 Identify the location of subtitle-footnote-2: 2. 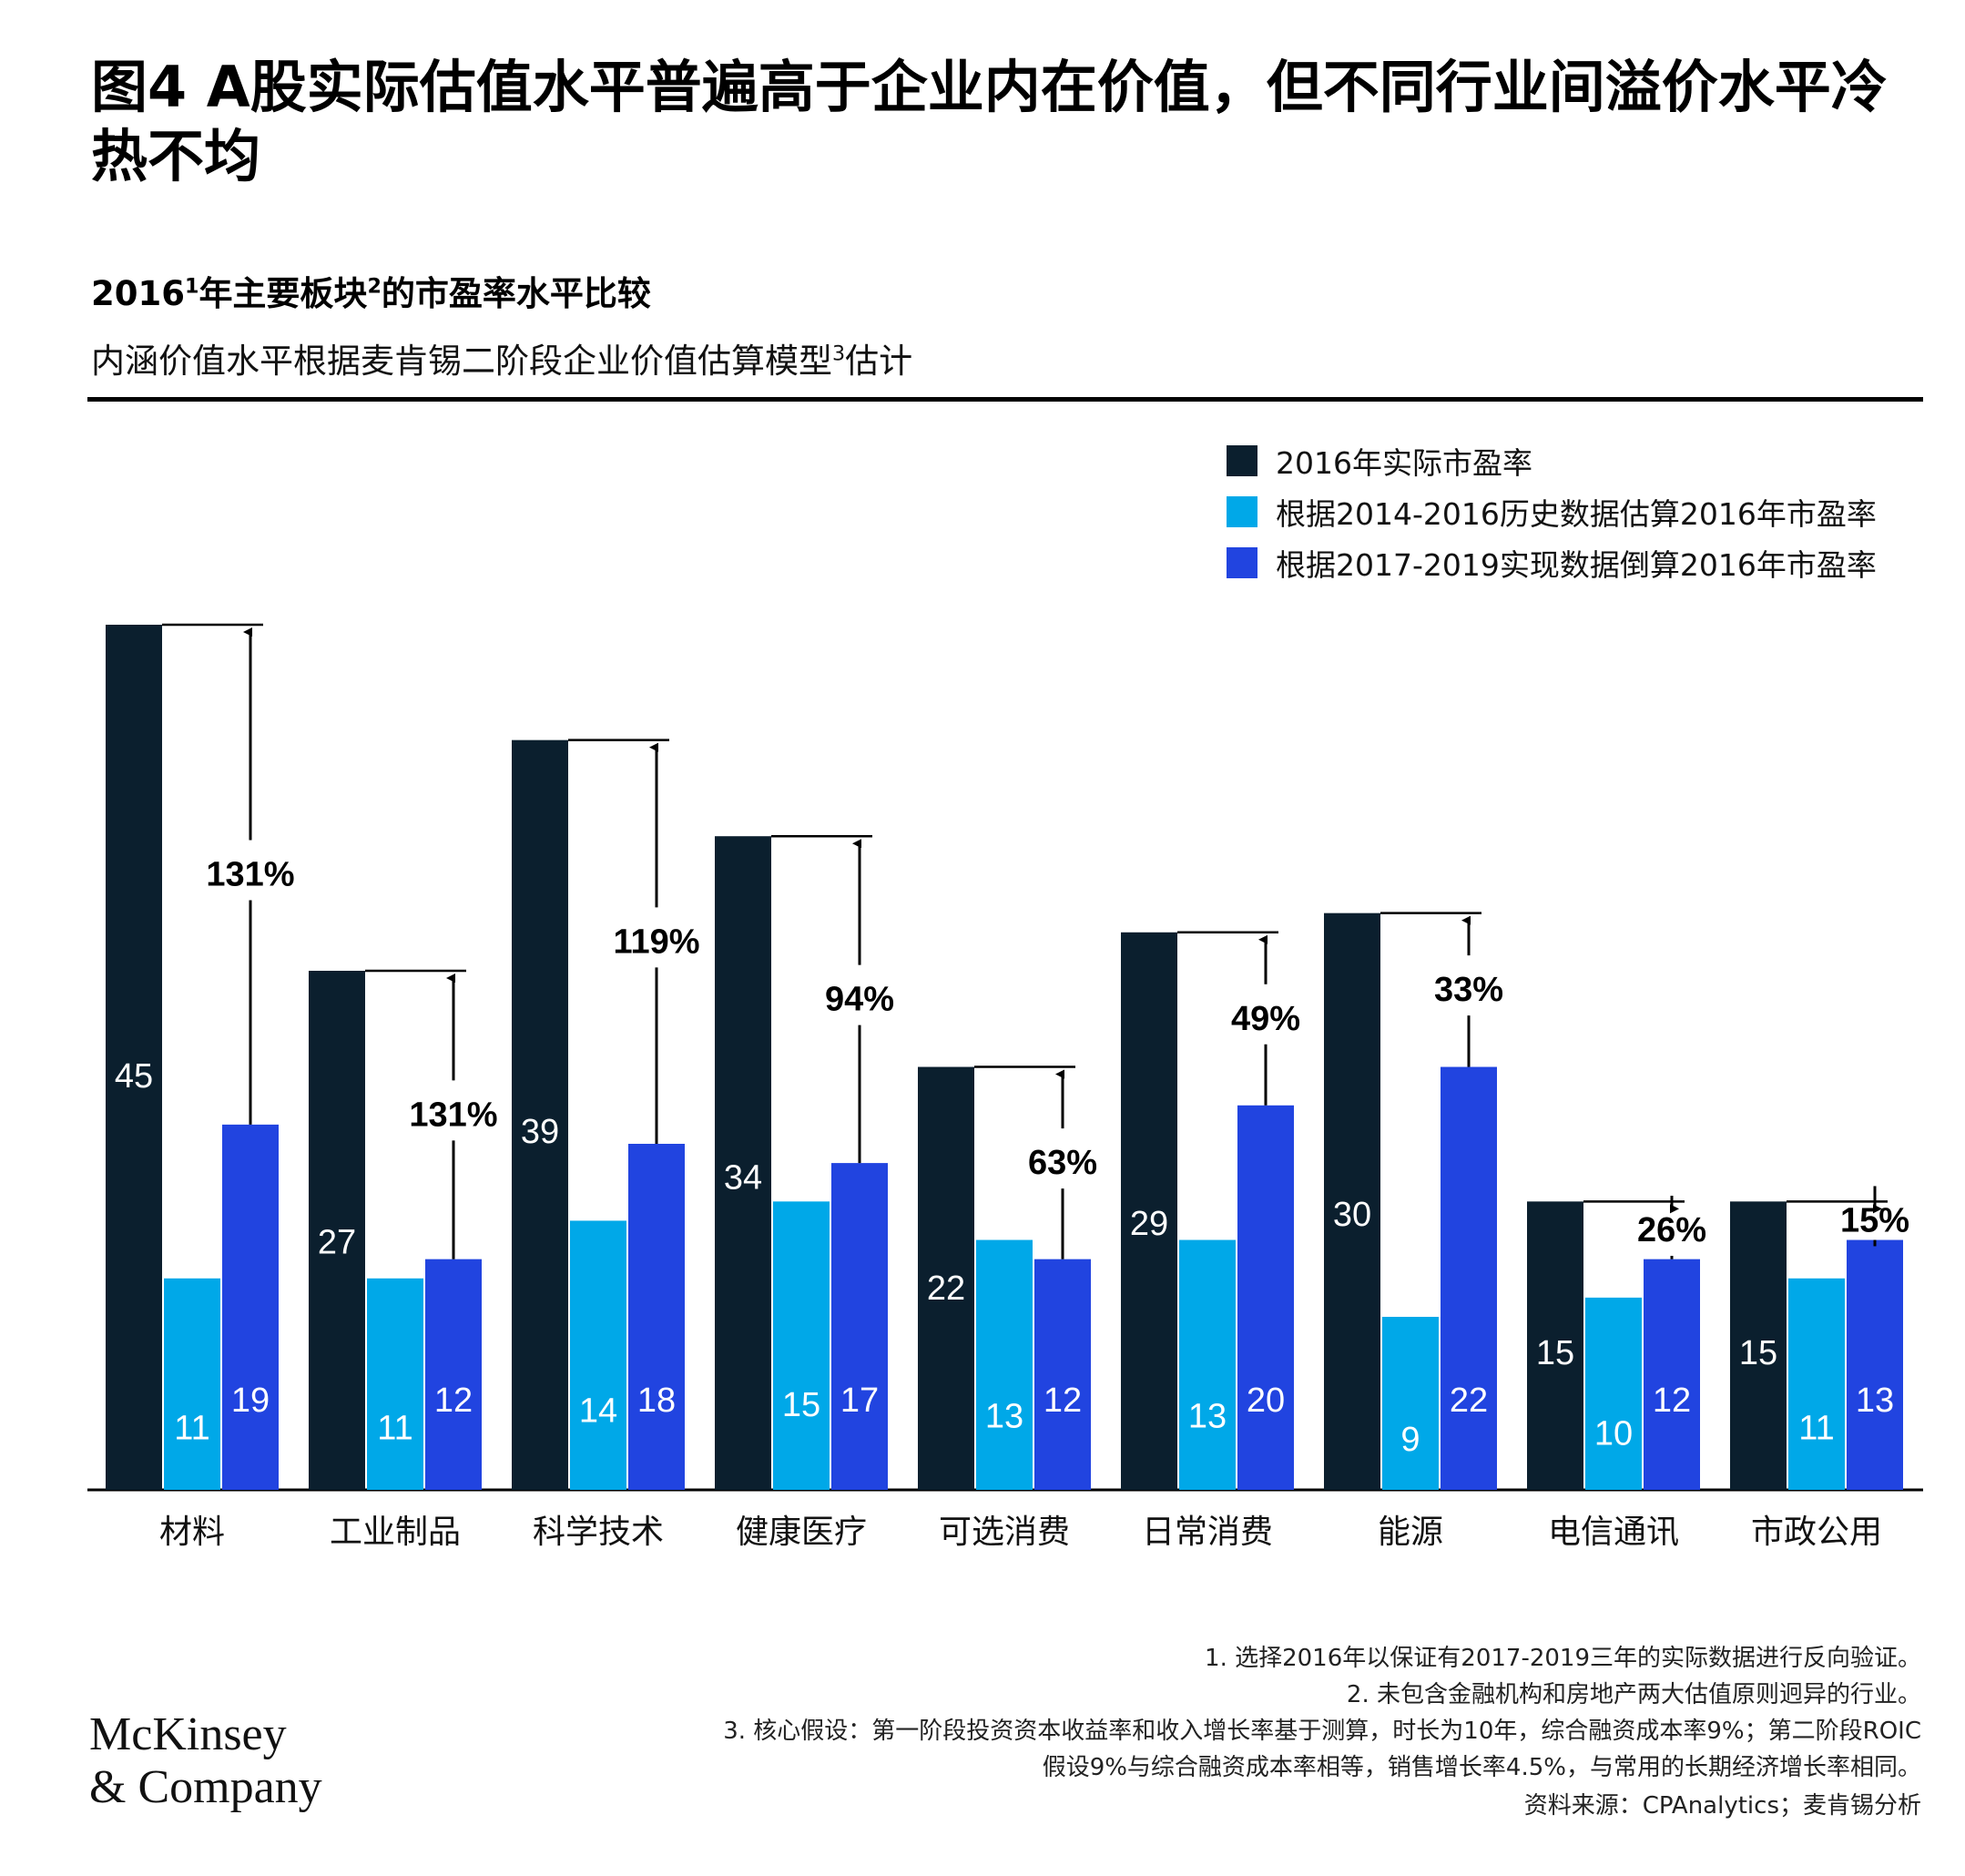
(374, 286).